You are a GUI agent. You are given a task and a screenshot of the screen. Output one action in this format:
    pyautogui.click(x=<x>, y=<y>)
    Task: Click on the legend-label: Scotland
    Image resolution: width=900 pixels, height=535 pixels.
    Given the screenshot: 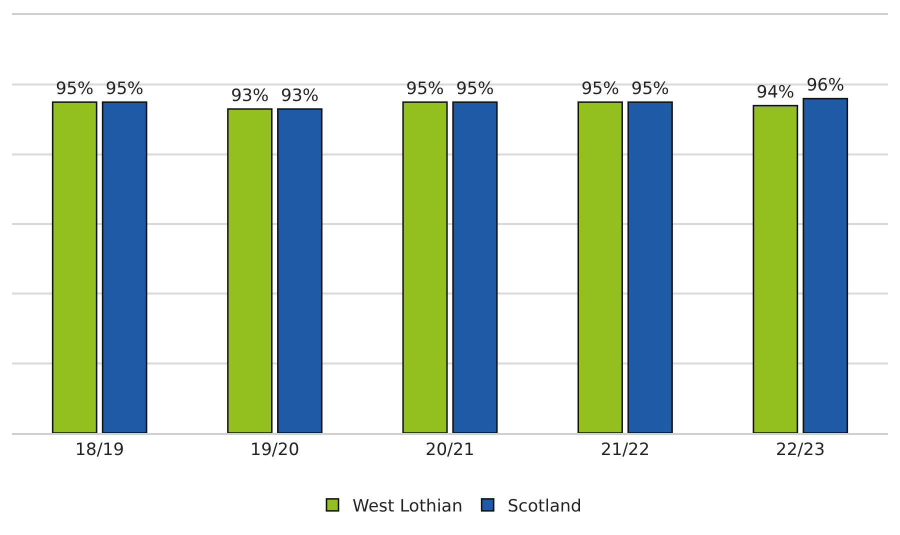 What is the action you would take?
    pyautogui.click(x=545, y=506)
    